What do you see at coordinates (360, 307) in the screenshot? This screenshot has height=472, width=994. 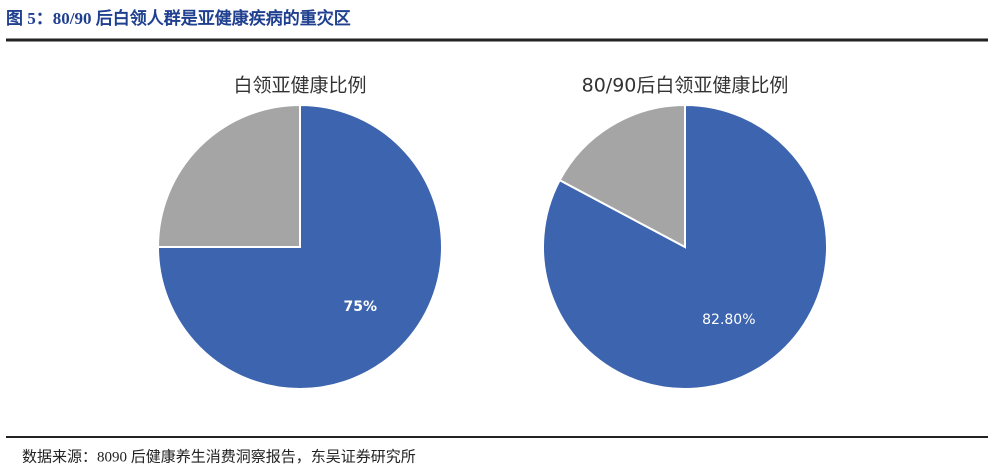 I see `value-label: 75%` at bounding box center [360, 307].